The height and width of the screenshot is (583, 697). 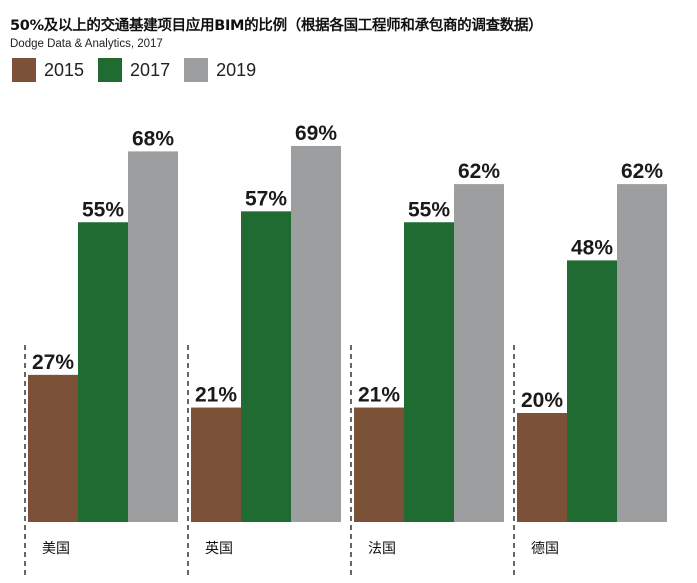 I want to click on legend-label-2017: 2017, so click(x=150, y=69).